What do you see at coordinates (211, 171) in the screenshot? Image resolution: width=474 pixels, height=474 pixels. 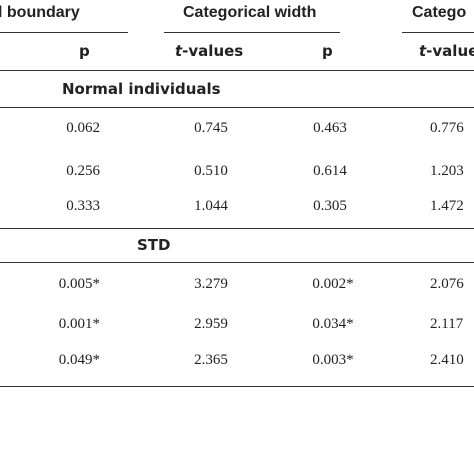 I see `cell-t2: 0.510` at bounding box center [211, 171].